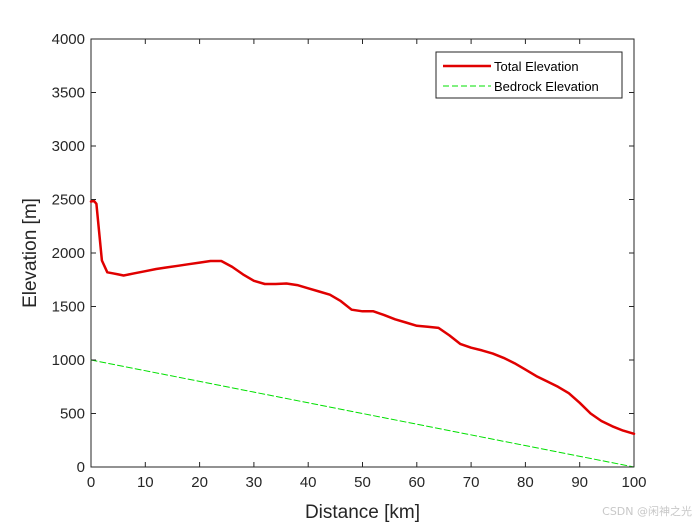 This screenshot has width=700, height=525. Describe the element at coordinates (91, 482) in the screenshot. I see `x-tick-label: 0` at that location.